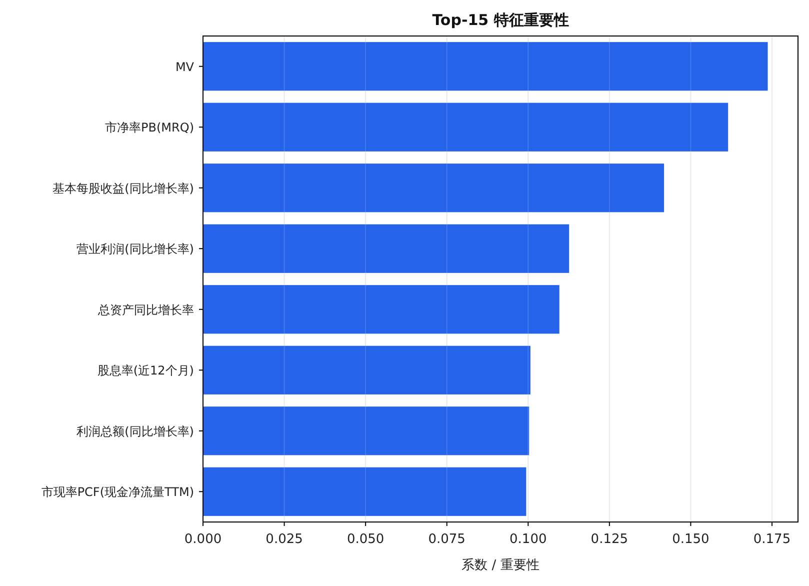  Describe the element at coordinates (149, 127) in the screenshot. I see `y-tick-label: 市净率PB(MRQ)` at that location.